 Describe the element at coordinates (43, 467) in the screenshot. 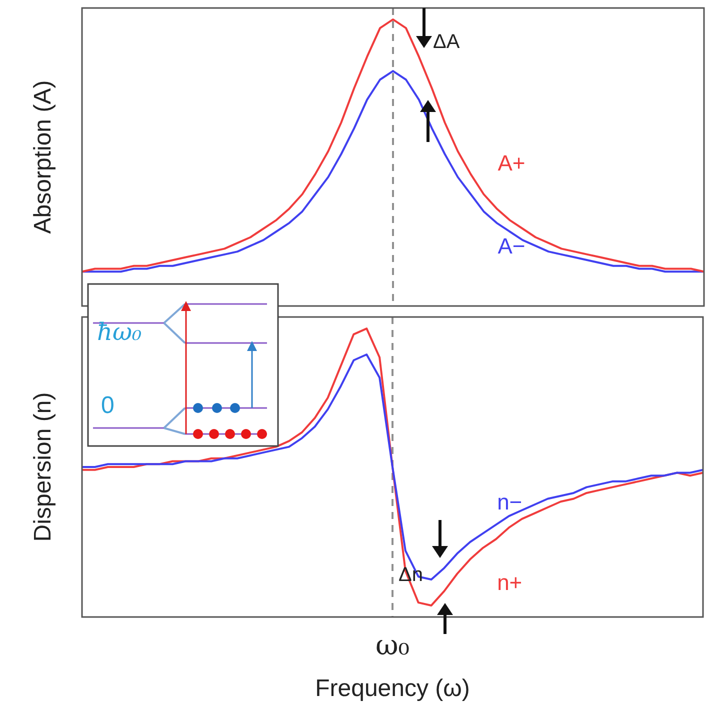

I see `y-axis-title: Dispersion (n)` at that location.